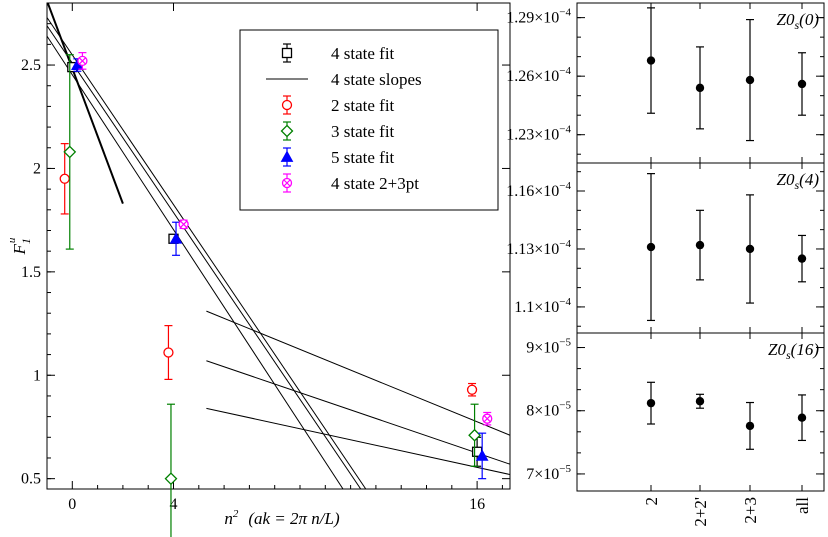 This screenshot has width=828, height=537. Describe the element at coordinates (375, 183) in the screenshot. I see `legend-label: 4 state 2+3pt` at that location.